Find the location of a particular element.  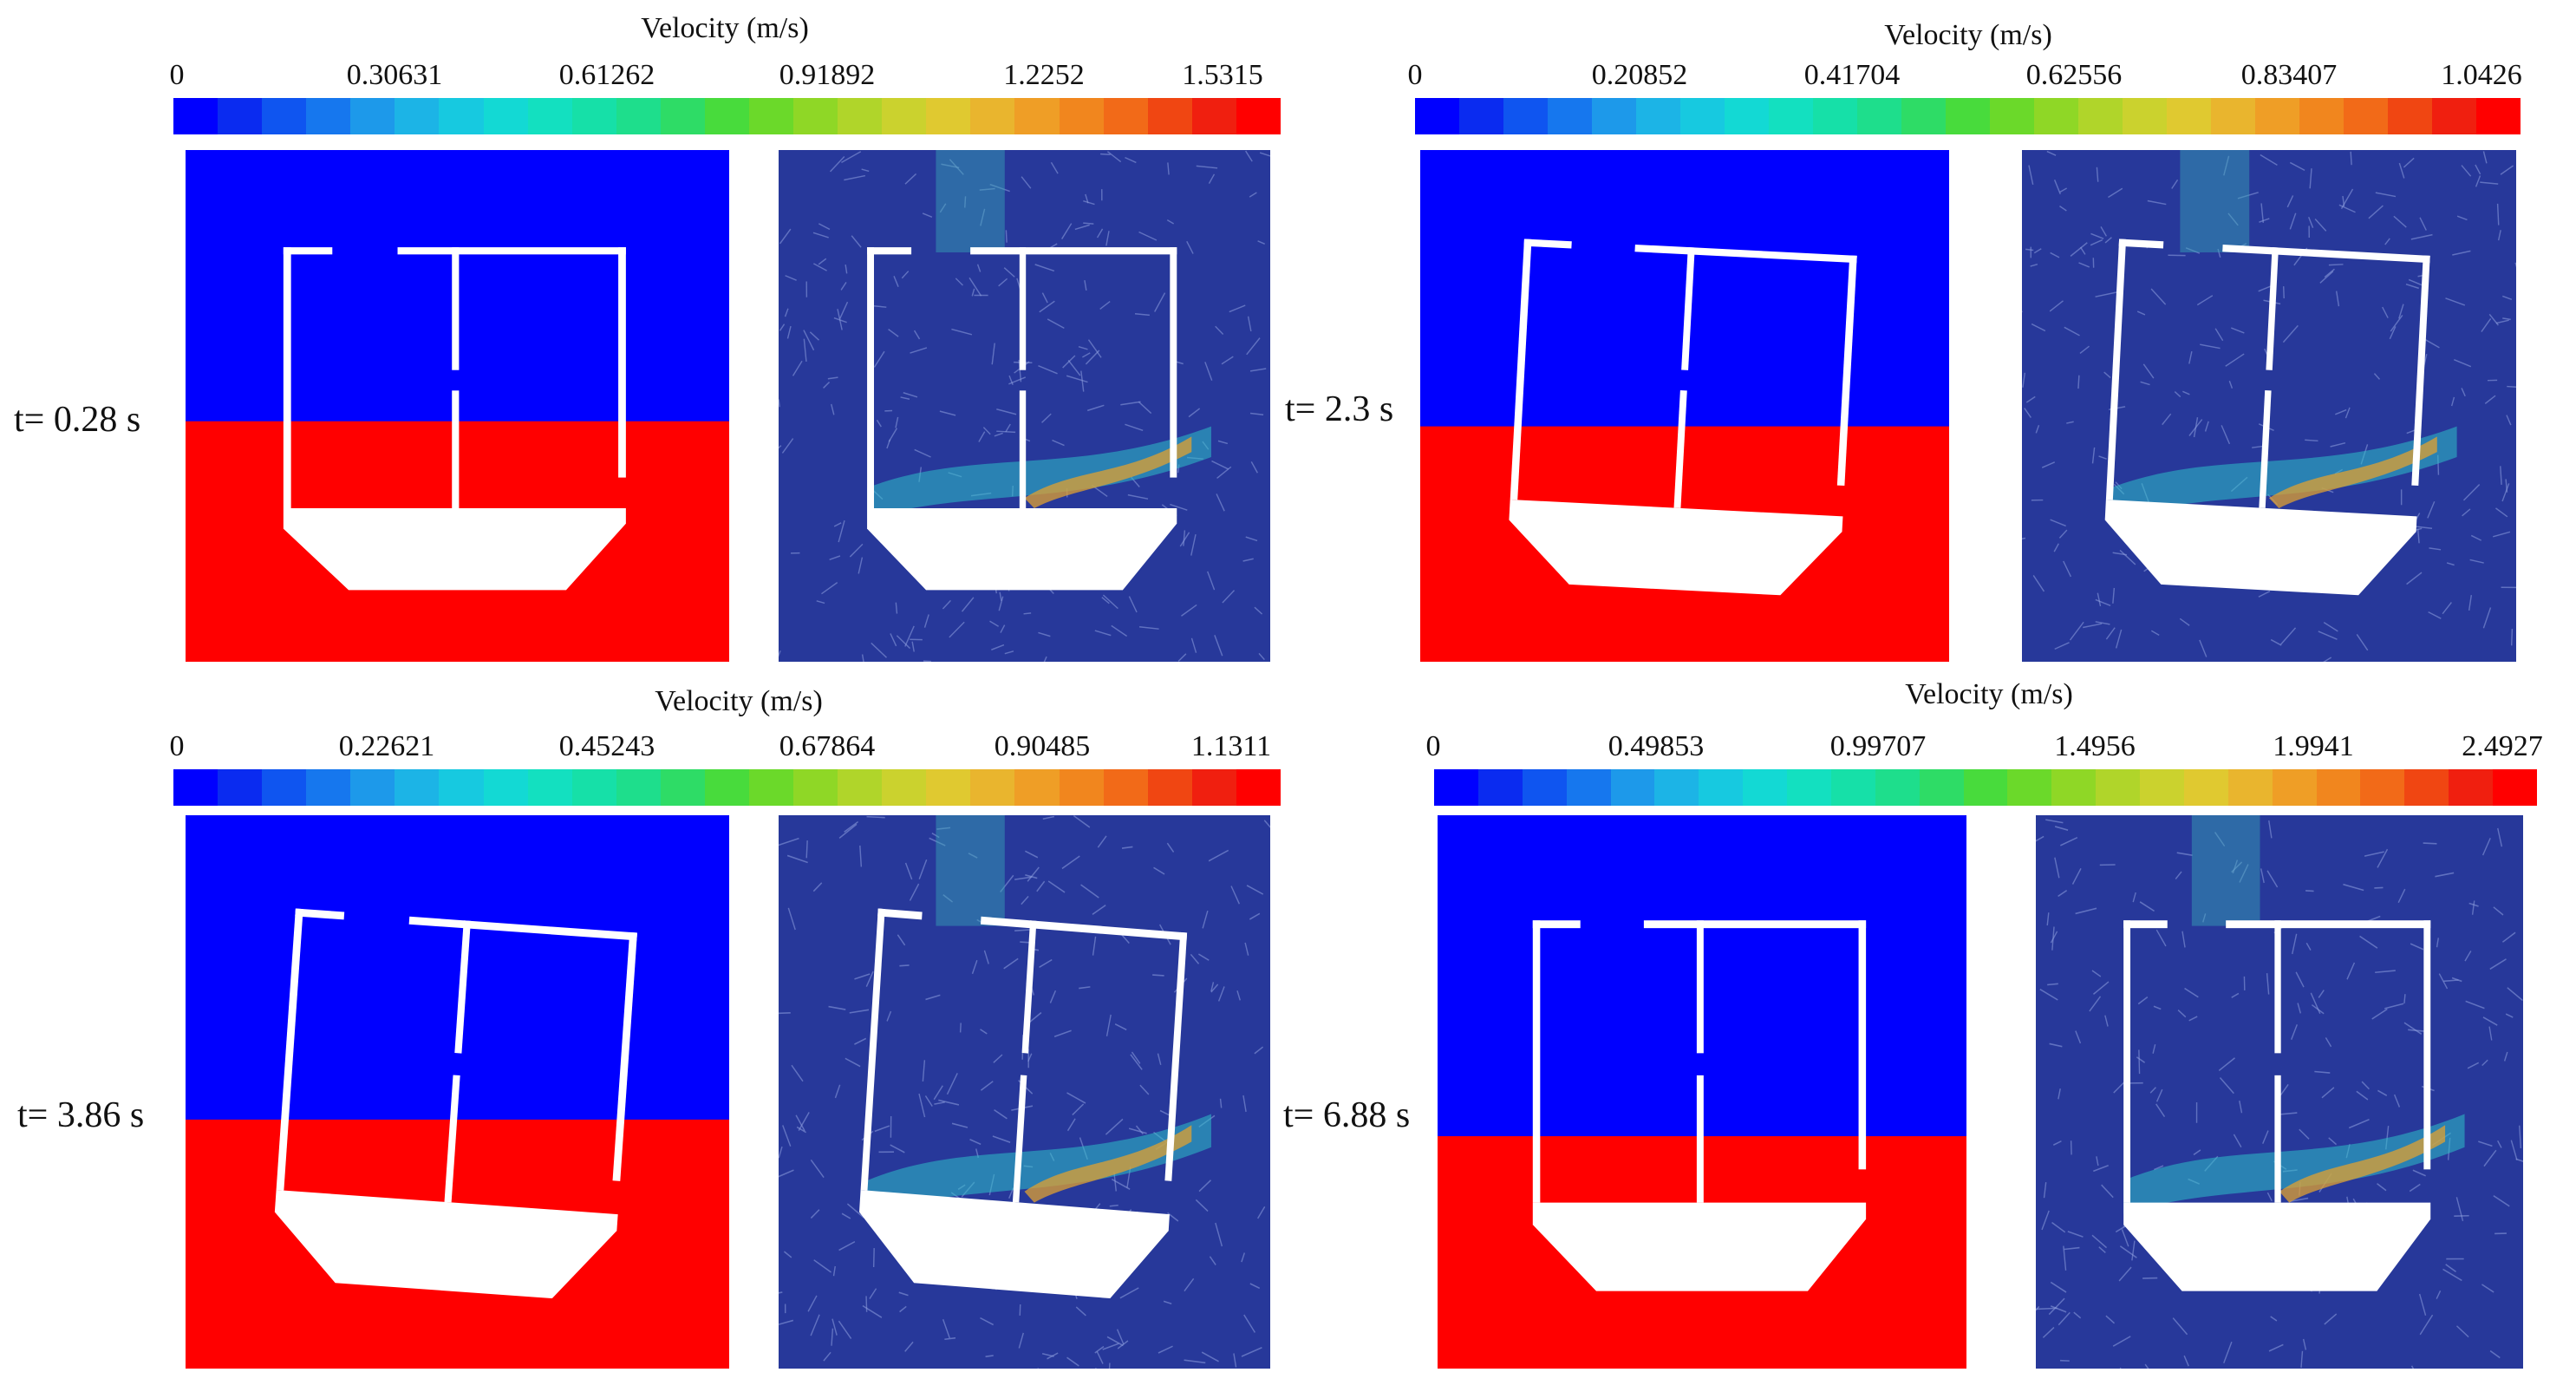

time-label: t= 6.88 s is located at coordinates (1347, 1115).